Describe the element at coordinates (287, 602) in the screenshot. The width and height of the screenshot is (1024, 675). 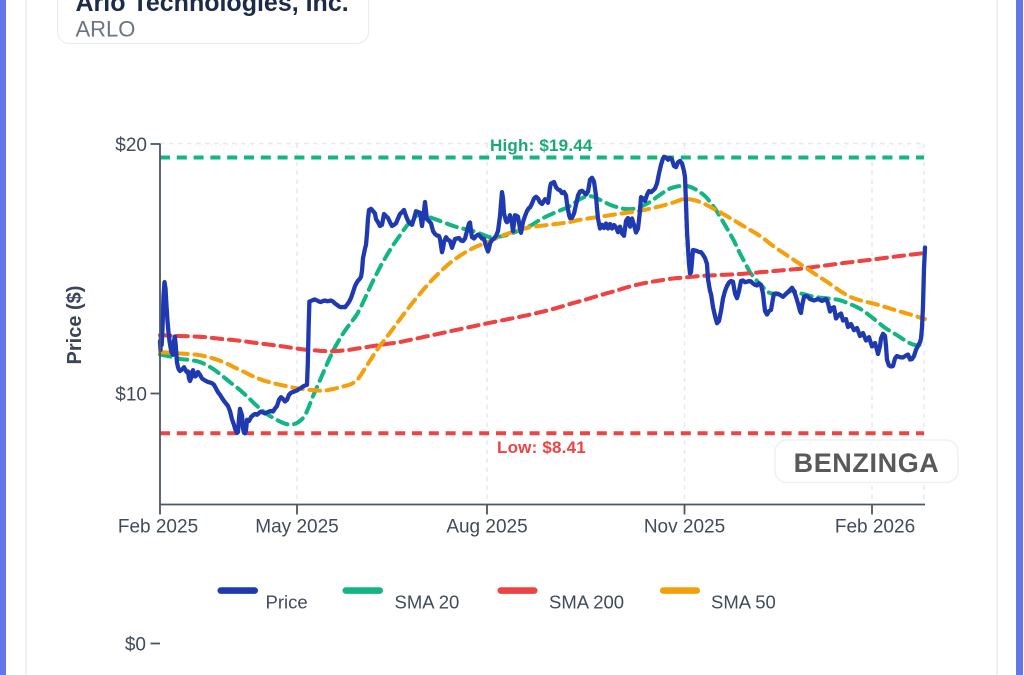
I see `svg-text: Price` at that location.